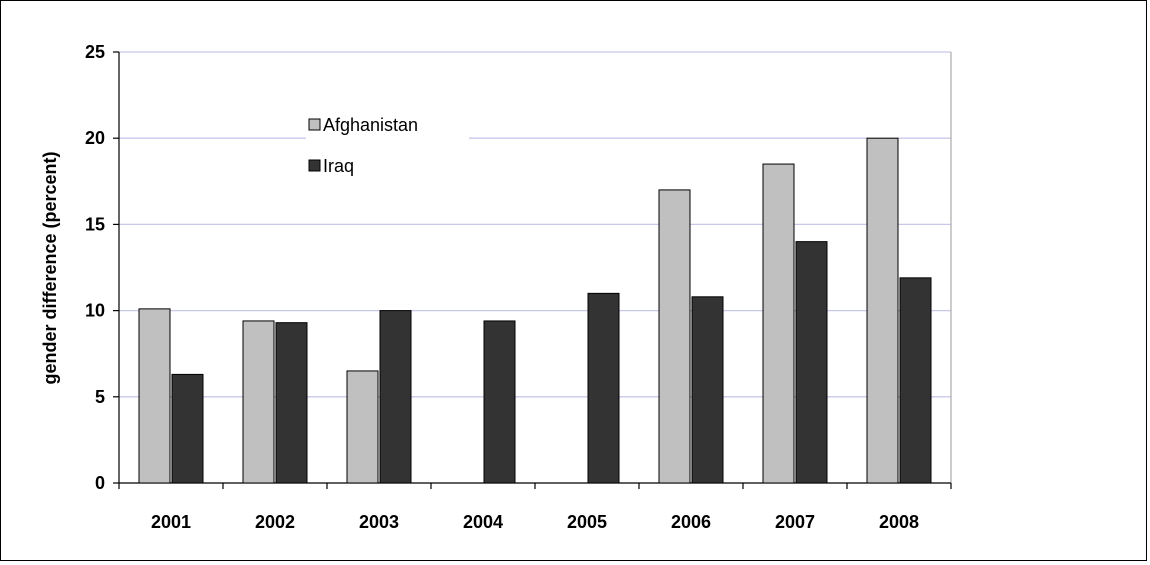 This screenshot has width=1150, height=565. Describe the element at coordinates (483, 522) in the screenshot. I see `x-tick-label-2004: 2004` at that location.